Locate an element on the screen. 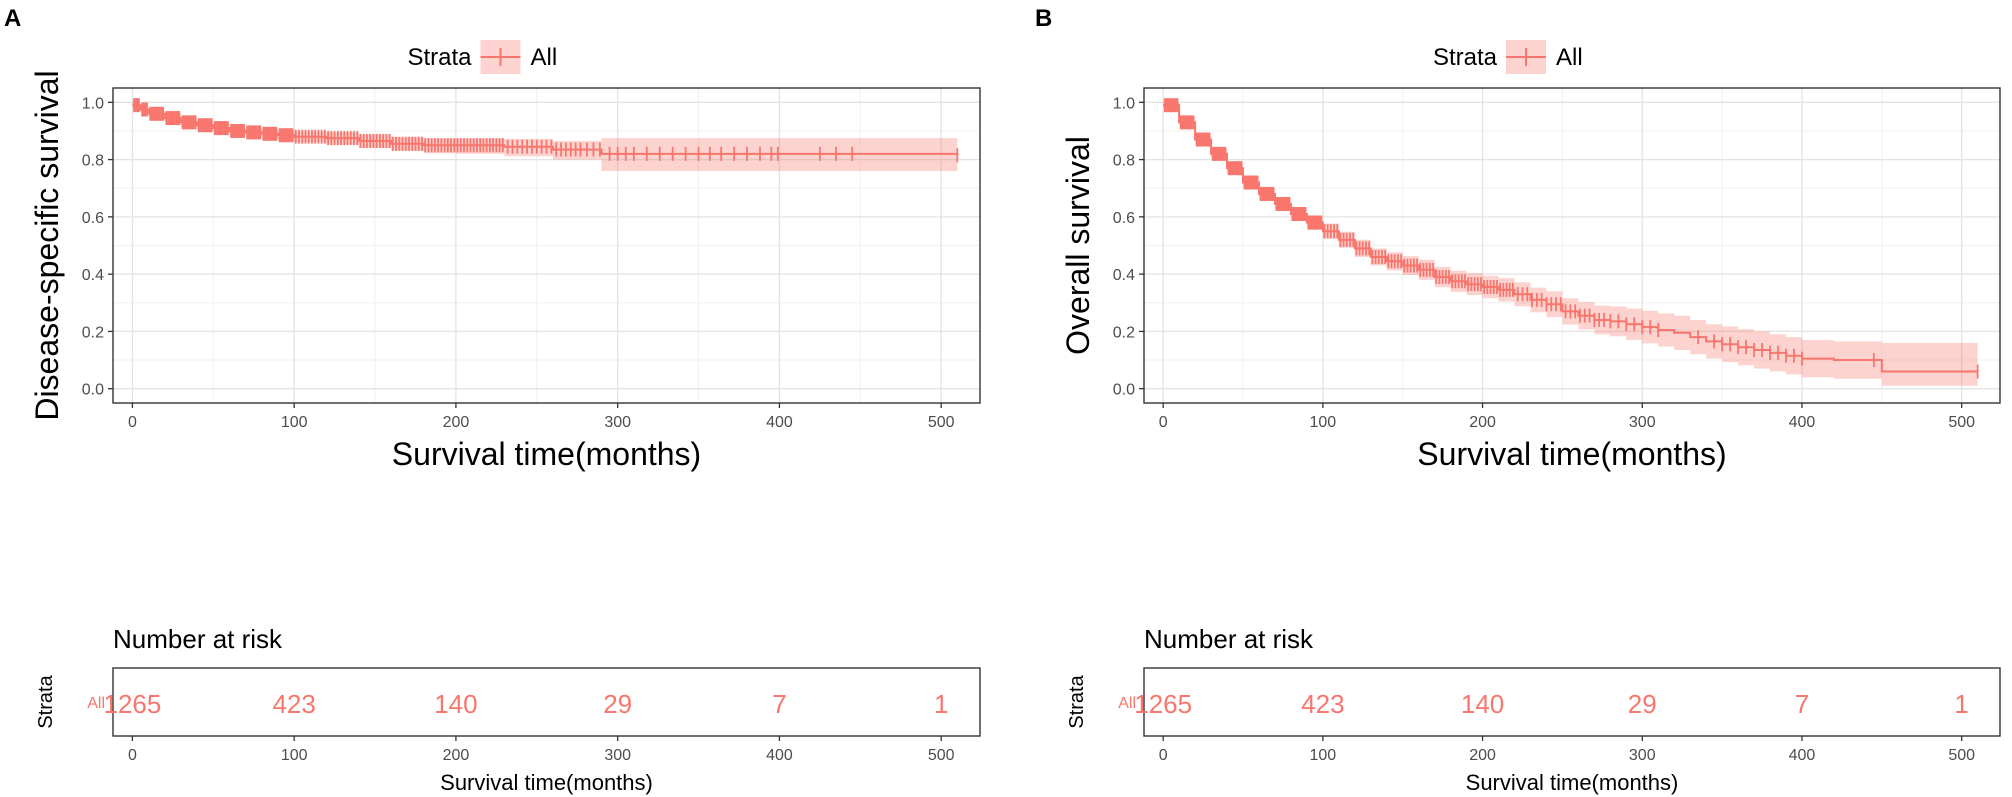 The width and height of the screenshot is (2012, 797). y-axis-title: Disease-specific survival is located at coordinates (47, 245).